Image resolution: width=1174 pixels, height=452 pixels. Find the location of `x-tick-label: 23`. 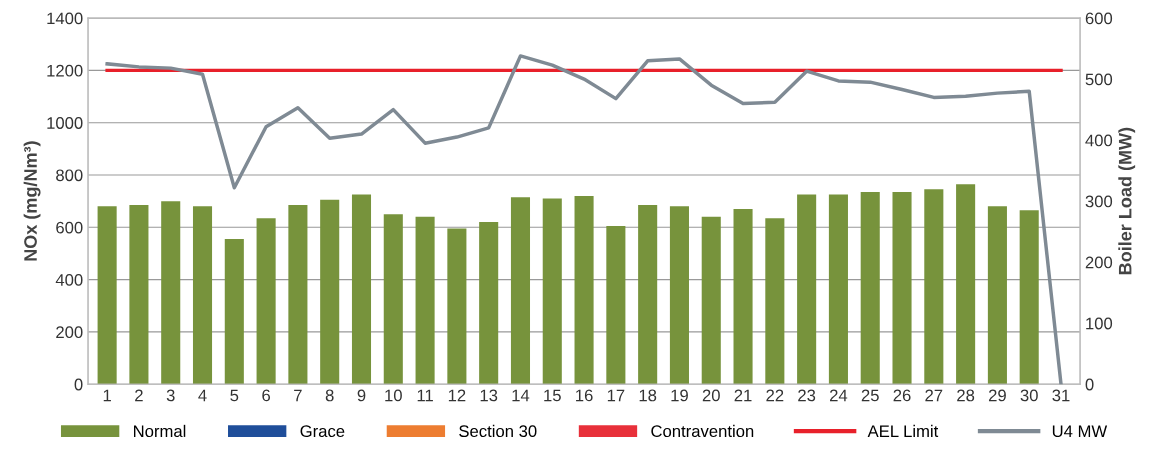

x-tick-label: 23 is located at coordinates (807, 395).